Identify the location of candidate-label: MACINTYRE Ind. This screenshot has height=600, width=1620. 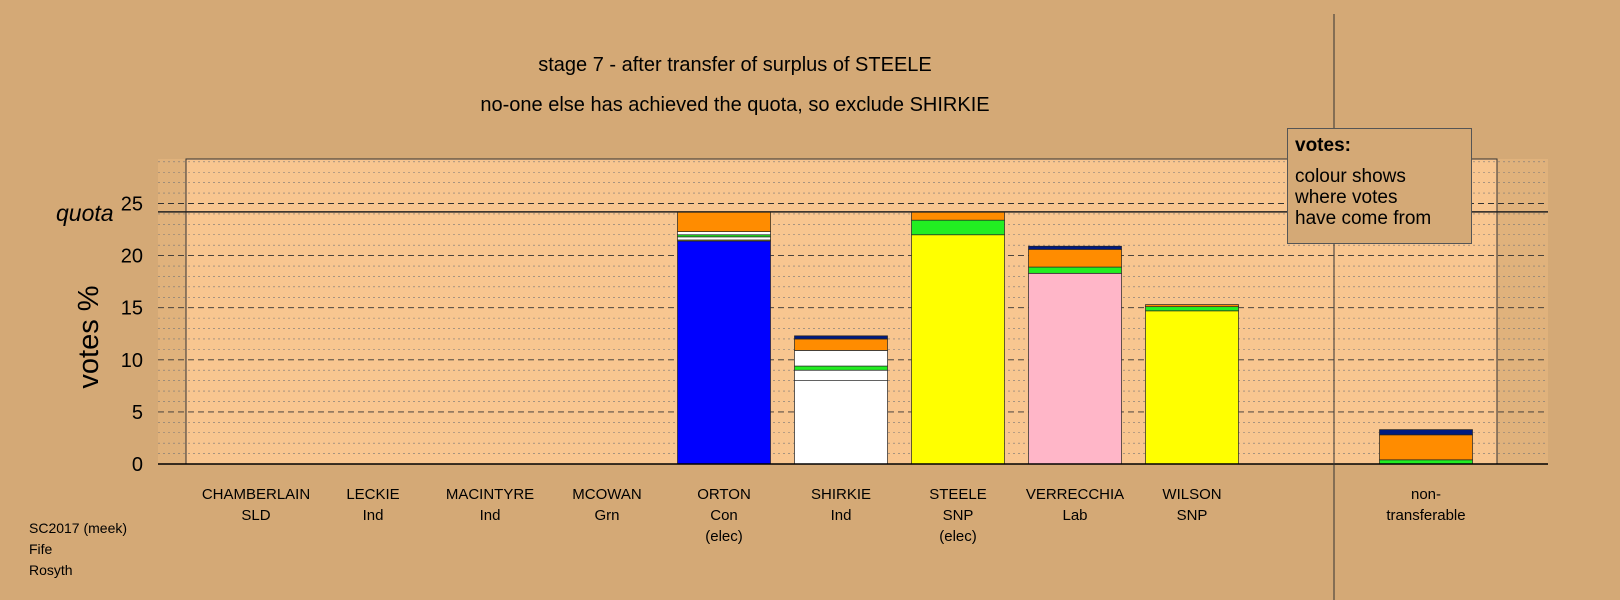
(490, 505).